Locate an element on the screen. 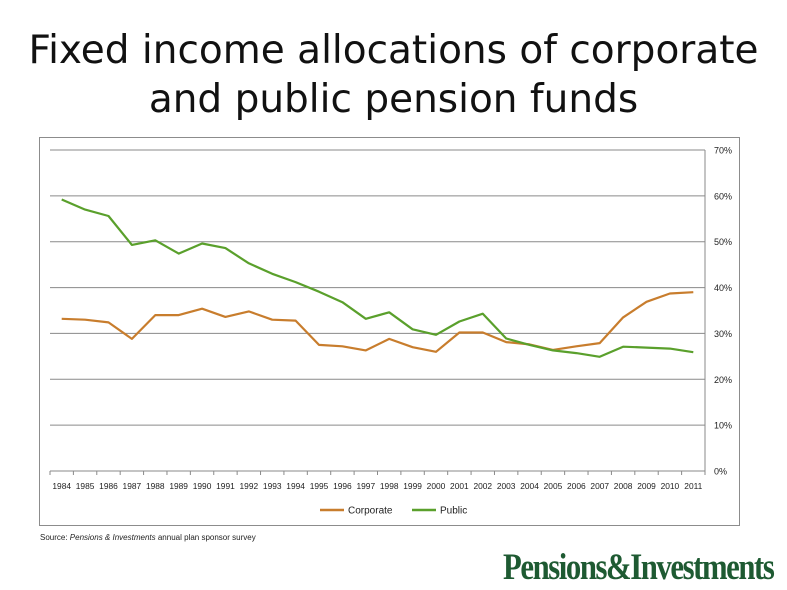 This screenshot has width=787, height=590. x-tick-label: 2009 is located at coordinates (646, 486).